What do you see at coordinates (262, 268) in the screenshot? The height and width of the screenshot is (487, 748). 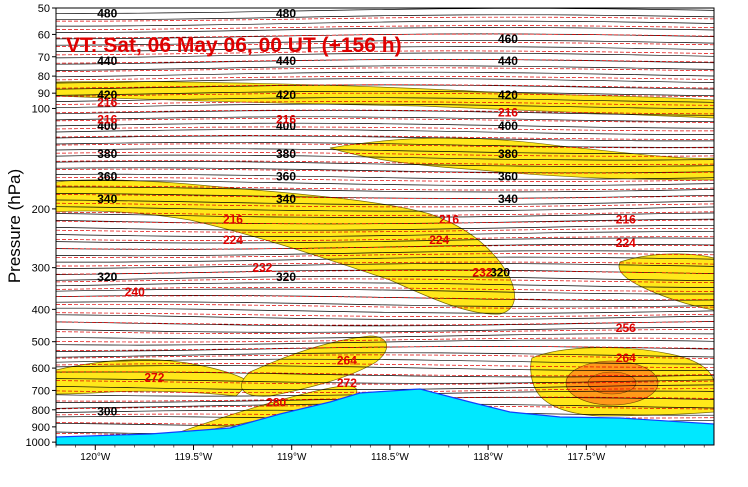 I see `temperature-contour-label: 232` at bounding box center [262, 268].